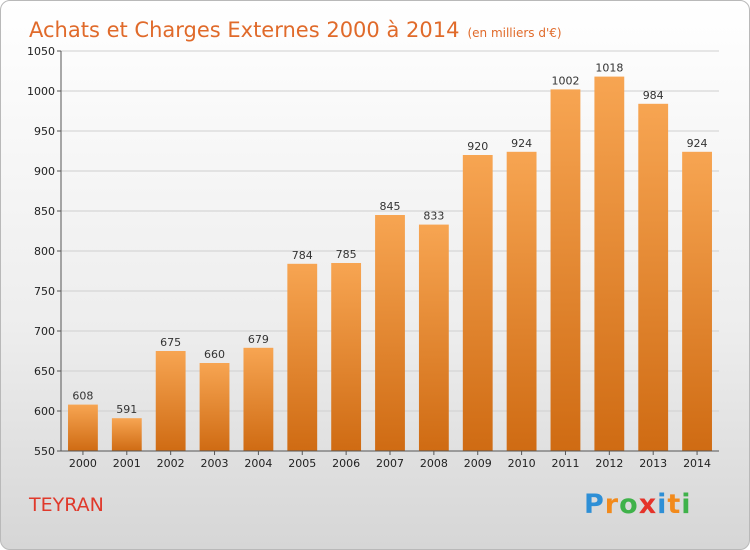 The width and height of the screenshot is (750, 550). Describe the element at coordinates (44, 211) in the screenshot. I see `y-tick-label: 850` at that location.